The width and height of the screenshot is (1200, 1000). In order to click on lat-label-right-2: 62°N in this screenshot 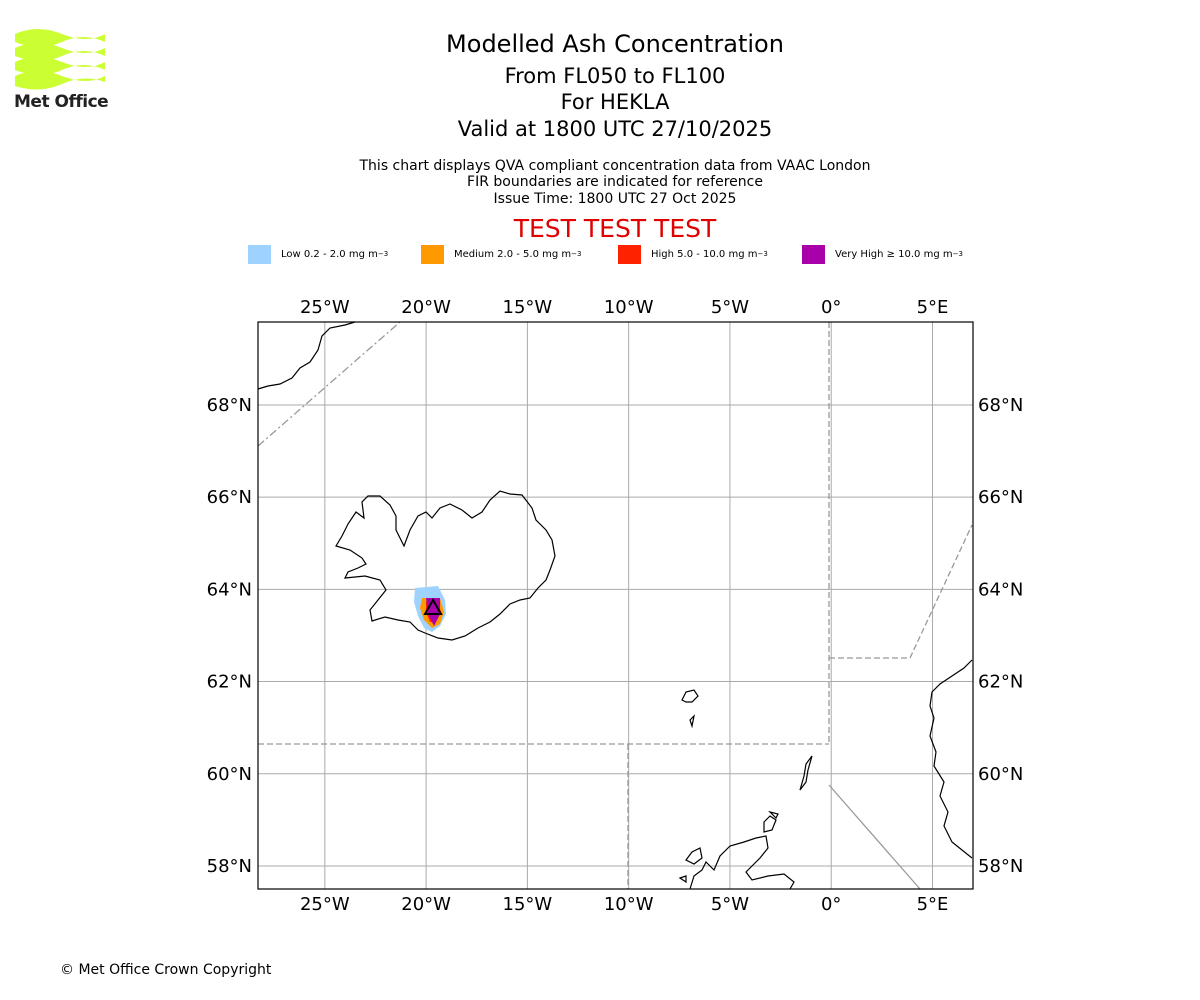, I will do `click(1000, 682)`.